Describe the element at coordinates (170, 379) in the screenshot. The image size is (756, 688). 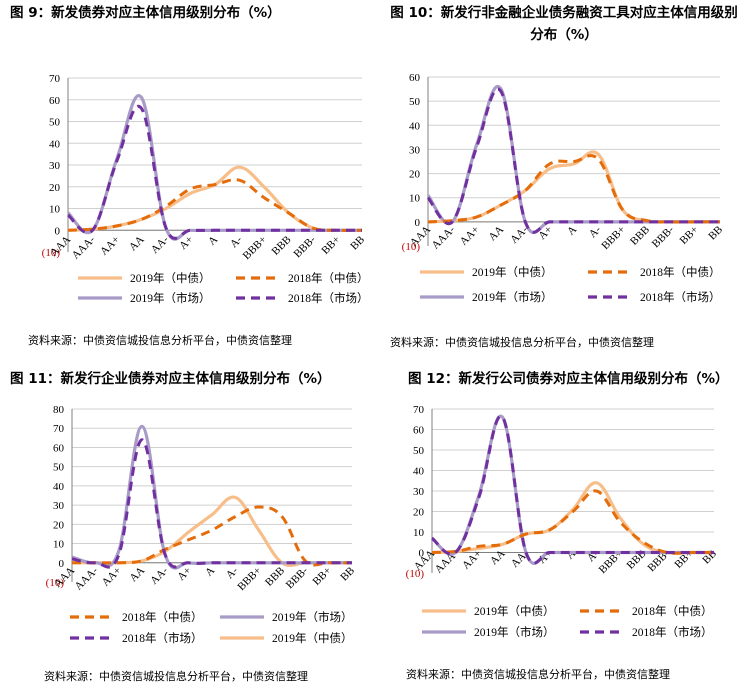
I see `chart-title: 图 11：新发行企业债券对应主体信用级别分布（%）` at that location.